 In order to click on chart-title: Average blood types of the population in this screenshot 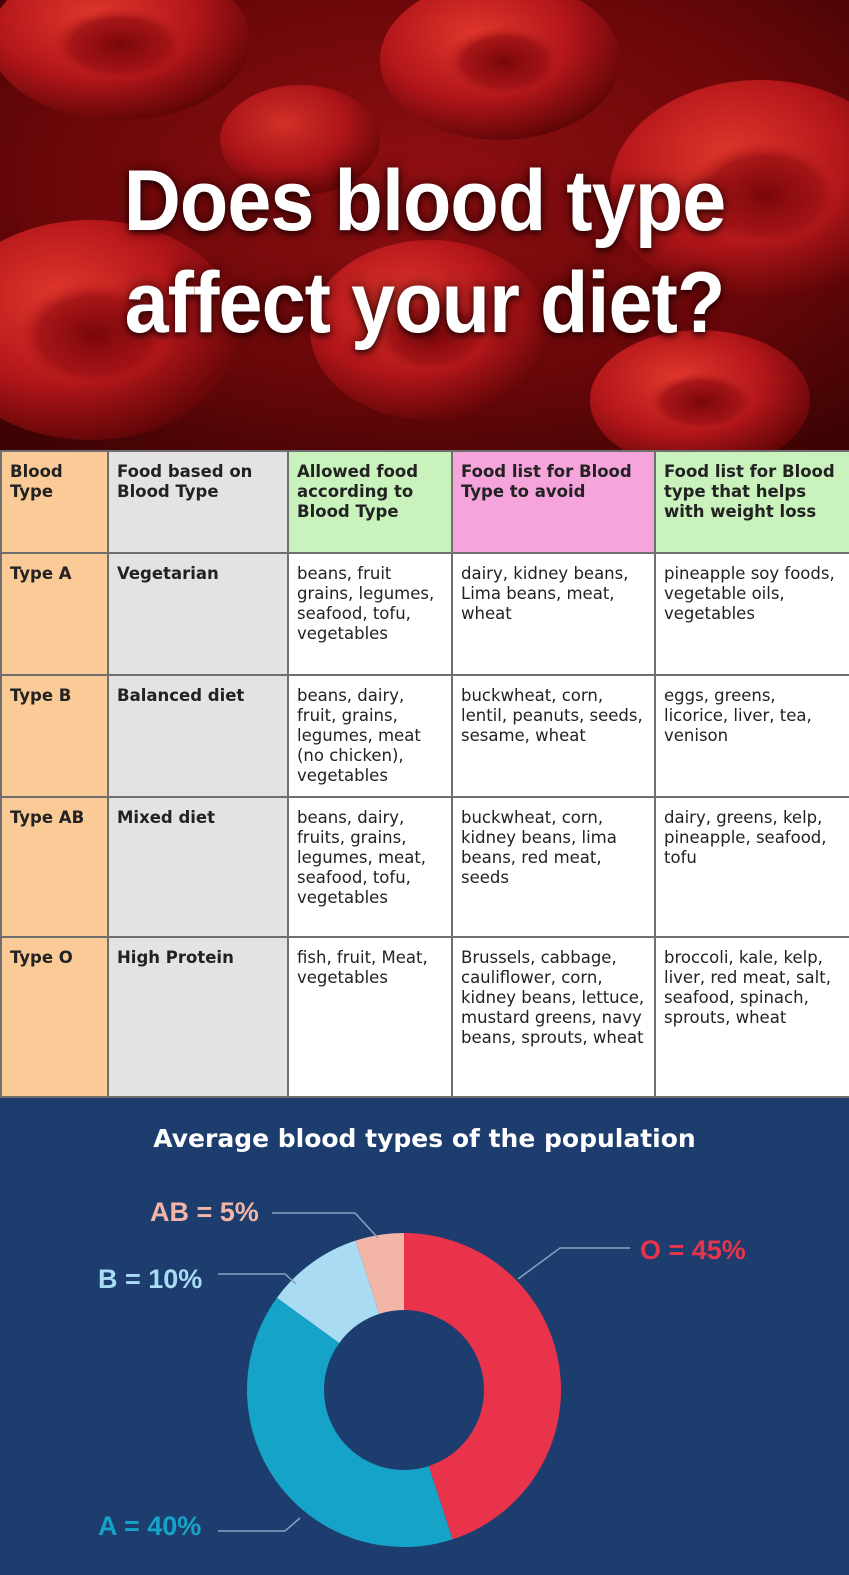, I will do `click(424, 1138)`.